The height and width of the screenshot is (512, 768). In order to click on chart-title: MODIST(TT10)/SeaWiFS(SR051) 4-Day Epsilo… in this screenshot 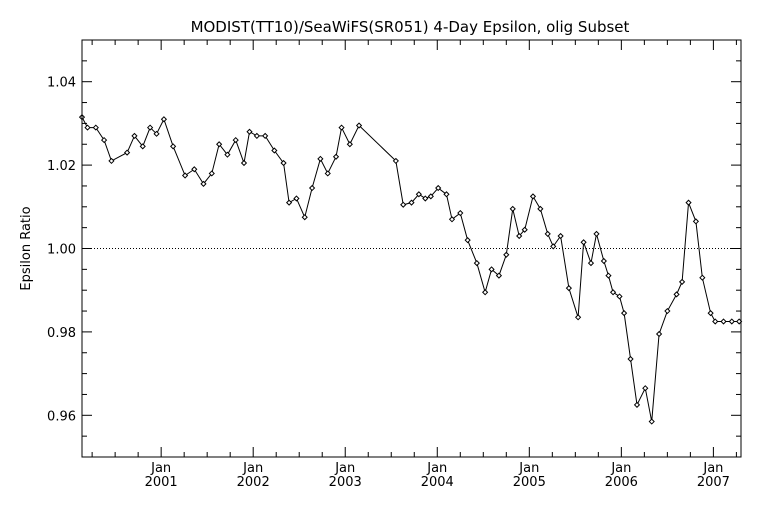, I will do `click(410, 27)`.